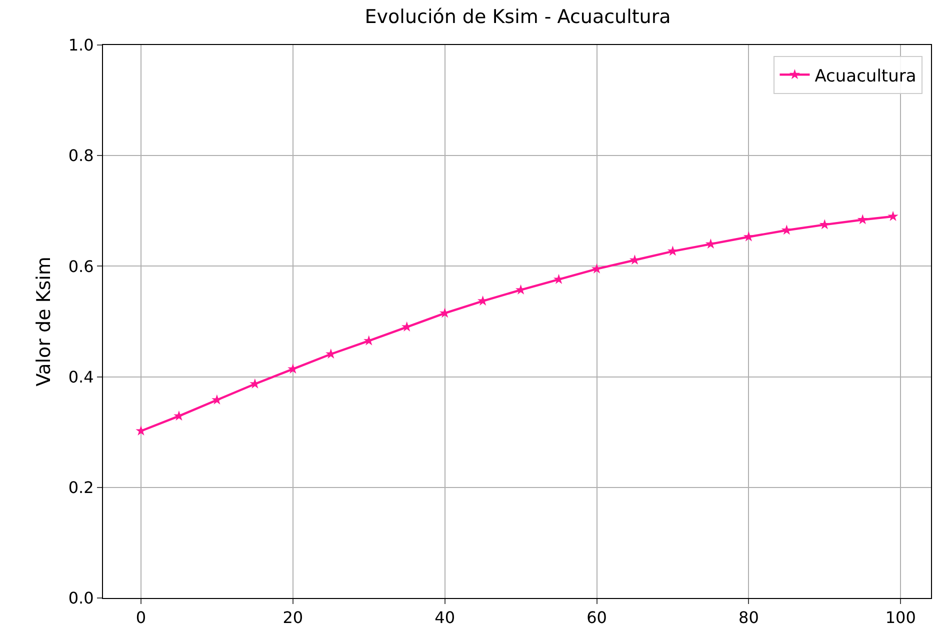 The height and width of the screenshot is (638, 933). I want to click on legend-label: Acuacultura, so click(865, 76).